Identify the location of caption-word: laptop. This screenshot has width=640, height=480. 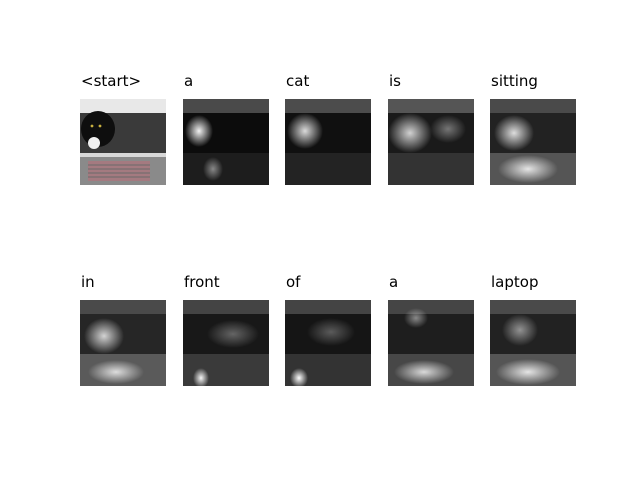
(515, 282).